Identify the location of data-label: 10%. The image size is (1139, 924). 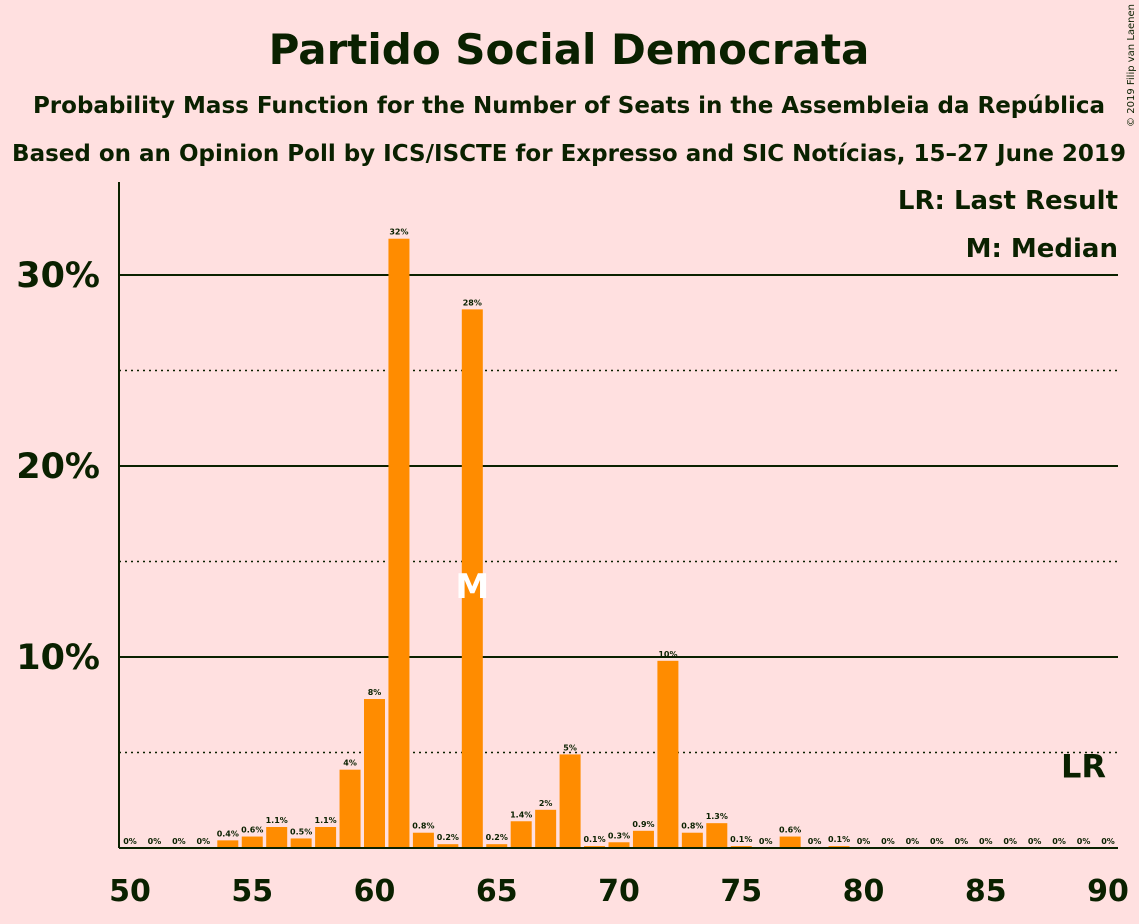
(667, 654).